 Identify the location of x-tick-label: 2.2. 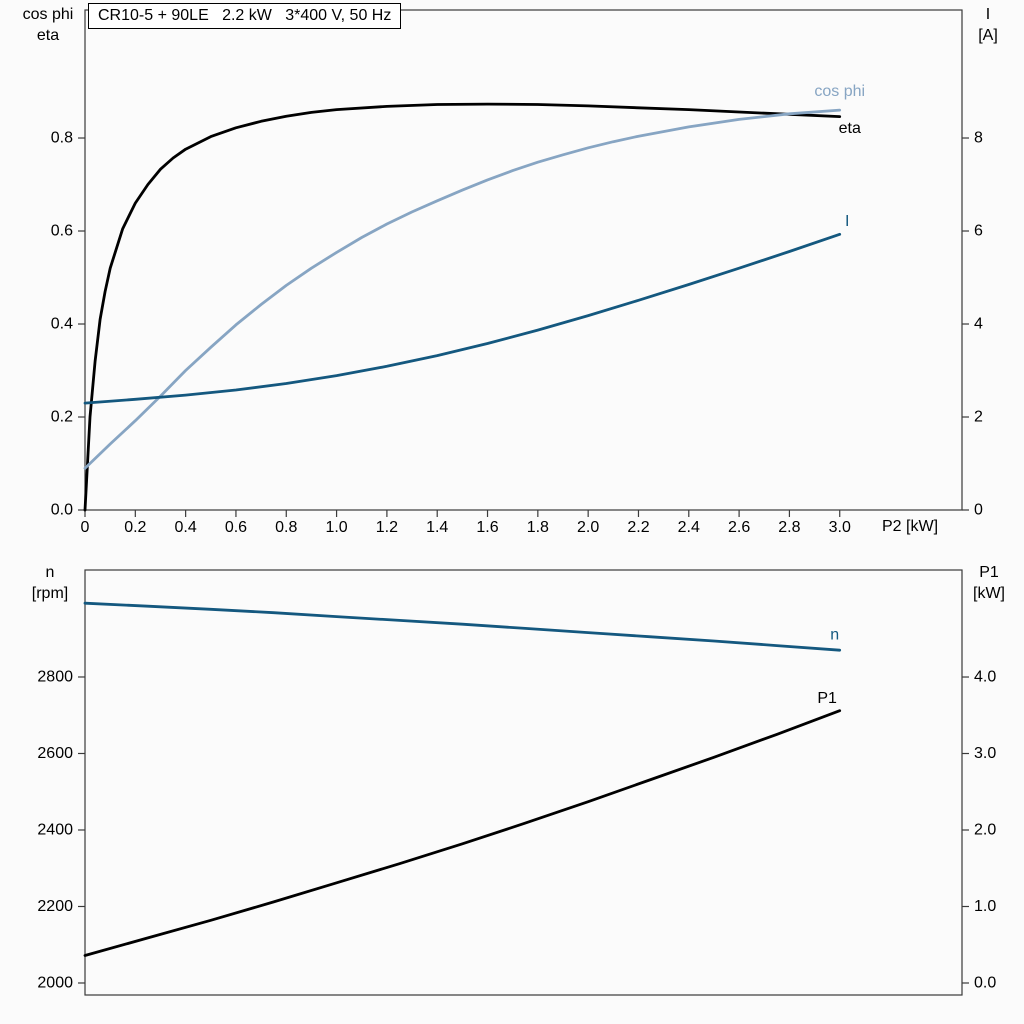
(638, 527).